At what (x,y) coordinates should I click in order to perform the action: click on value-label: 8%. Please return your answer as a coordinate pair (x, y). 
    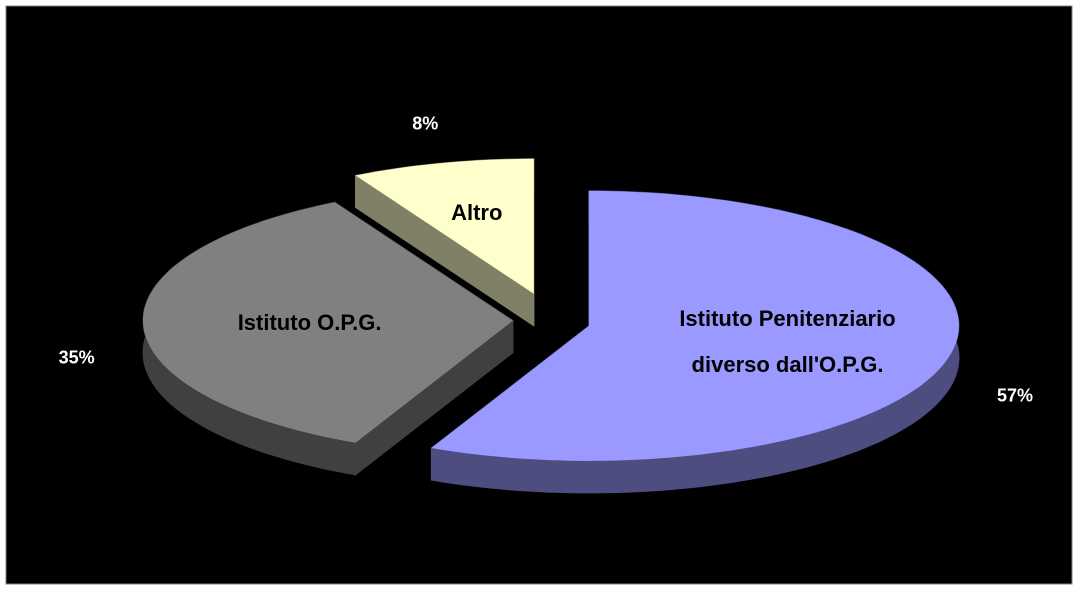
    Looking at the image, I should click on (425, 123).